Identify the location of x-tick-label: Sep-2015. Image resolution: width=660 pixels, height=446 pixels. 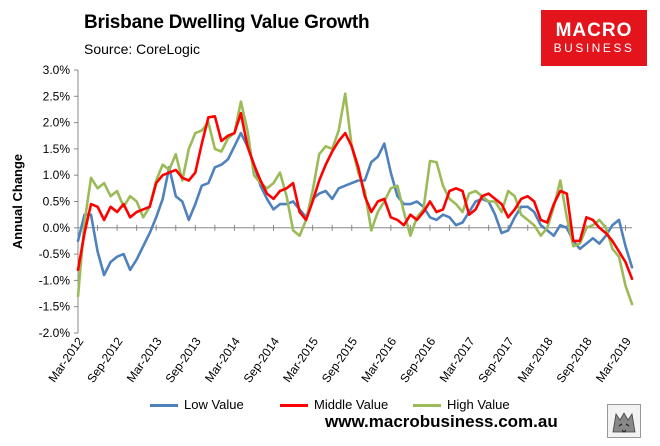
(340, 359).